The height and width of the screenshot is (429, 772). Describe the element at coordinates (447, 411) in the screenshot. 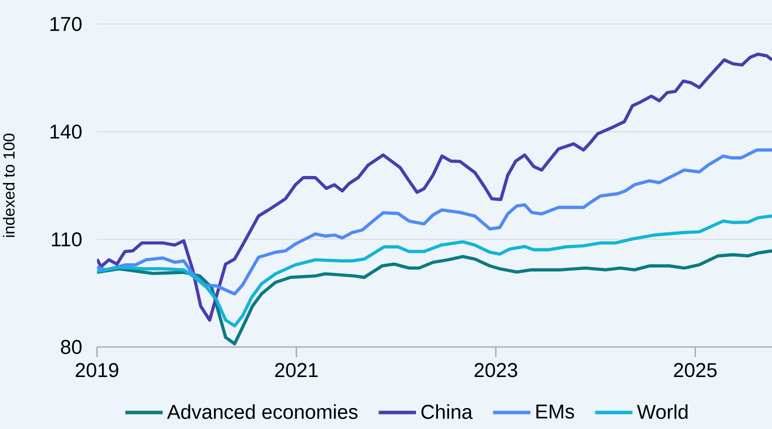

I see `legend-label: China` at that location.